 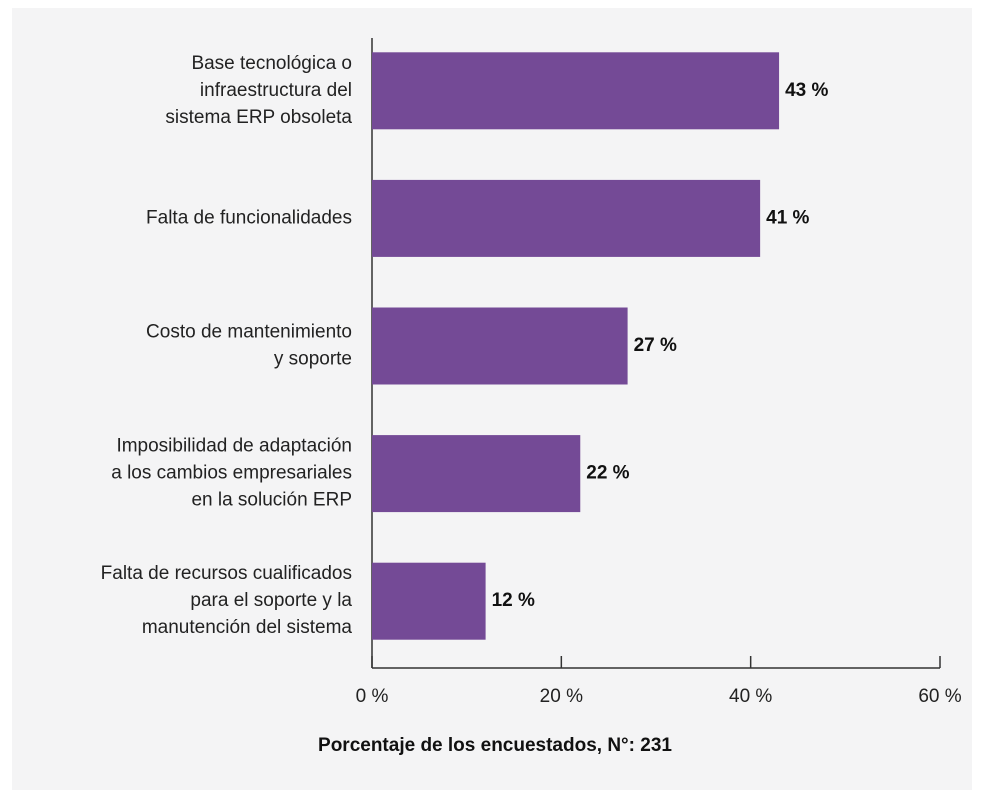 I want to click on x-tick-label: 0 %, so click(x=372, y=696).